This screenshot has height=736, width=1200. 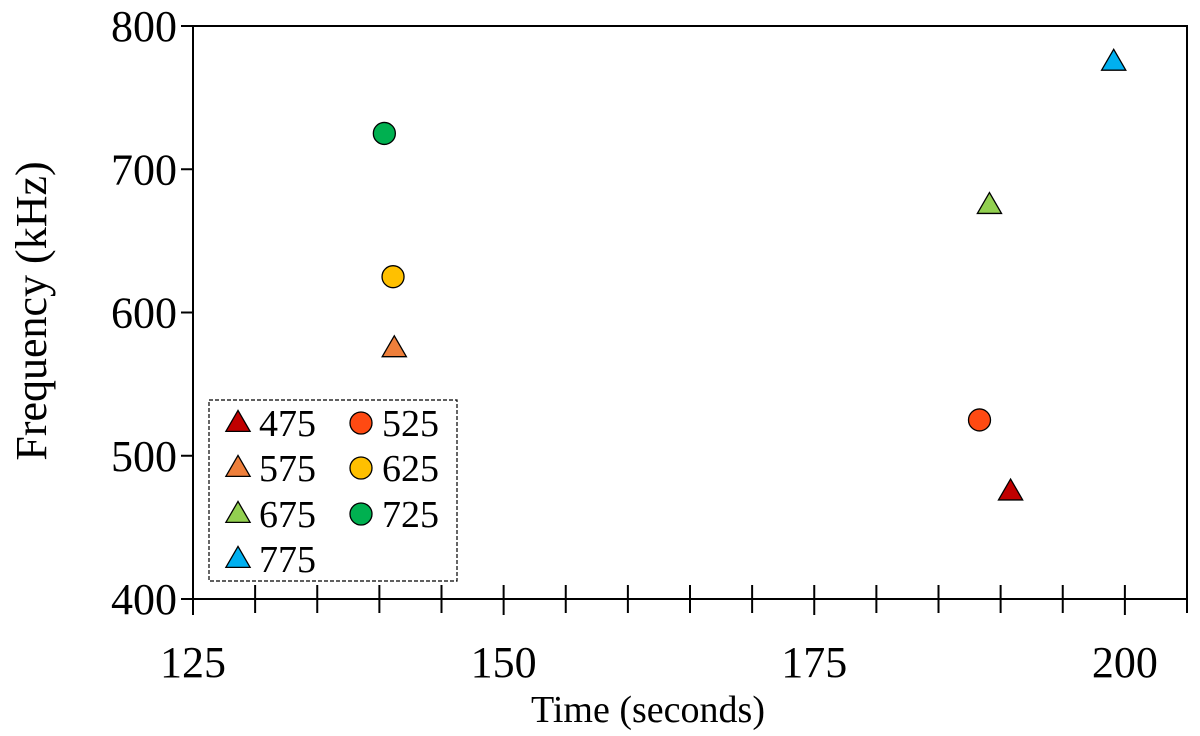 What do you see at coordinates (144, 599) in the screenshot?
I see `y-tick-label: 400` at bounding box center [144, 599].